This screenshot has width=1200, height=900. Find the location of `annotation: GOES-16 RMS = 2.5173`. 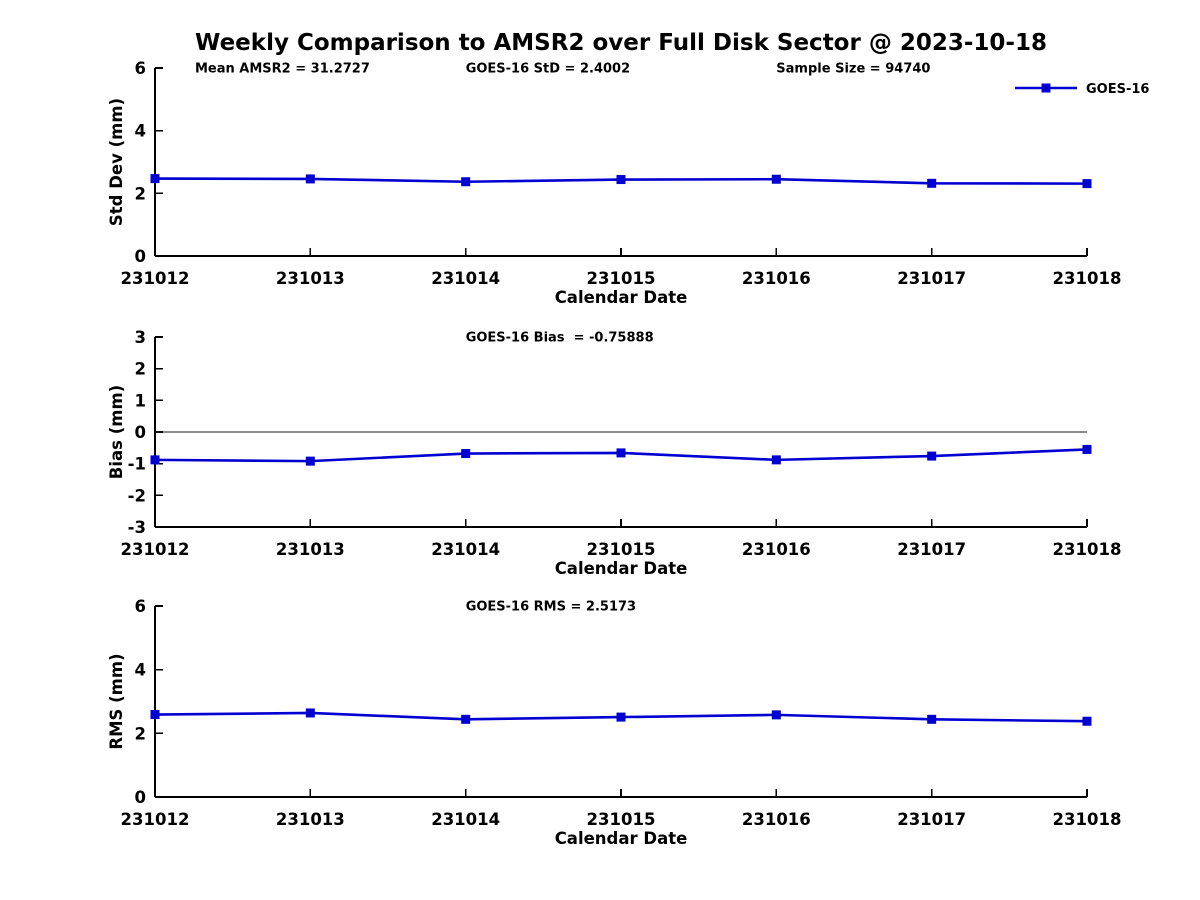

annotation: GOES-16 RMS = 2.5173 is located at coordinates (551, 607).